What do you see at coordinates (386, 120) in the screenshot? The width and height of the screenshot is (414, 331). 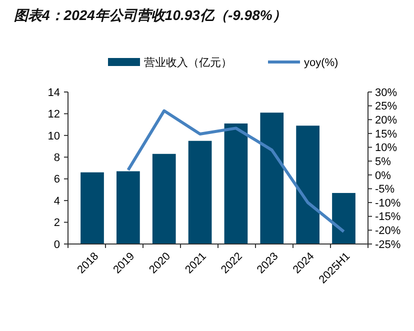 I see `y2-tick-label: 20%` at bounding box center [386, 120].